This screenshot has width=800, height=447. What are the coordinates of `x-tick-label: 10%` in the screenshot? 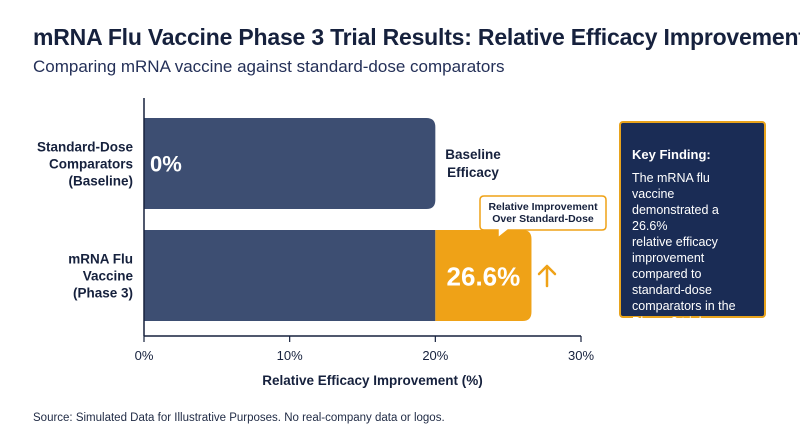 It's located at (290, 355).